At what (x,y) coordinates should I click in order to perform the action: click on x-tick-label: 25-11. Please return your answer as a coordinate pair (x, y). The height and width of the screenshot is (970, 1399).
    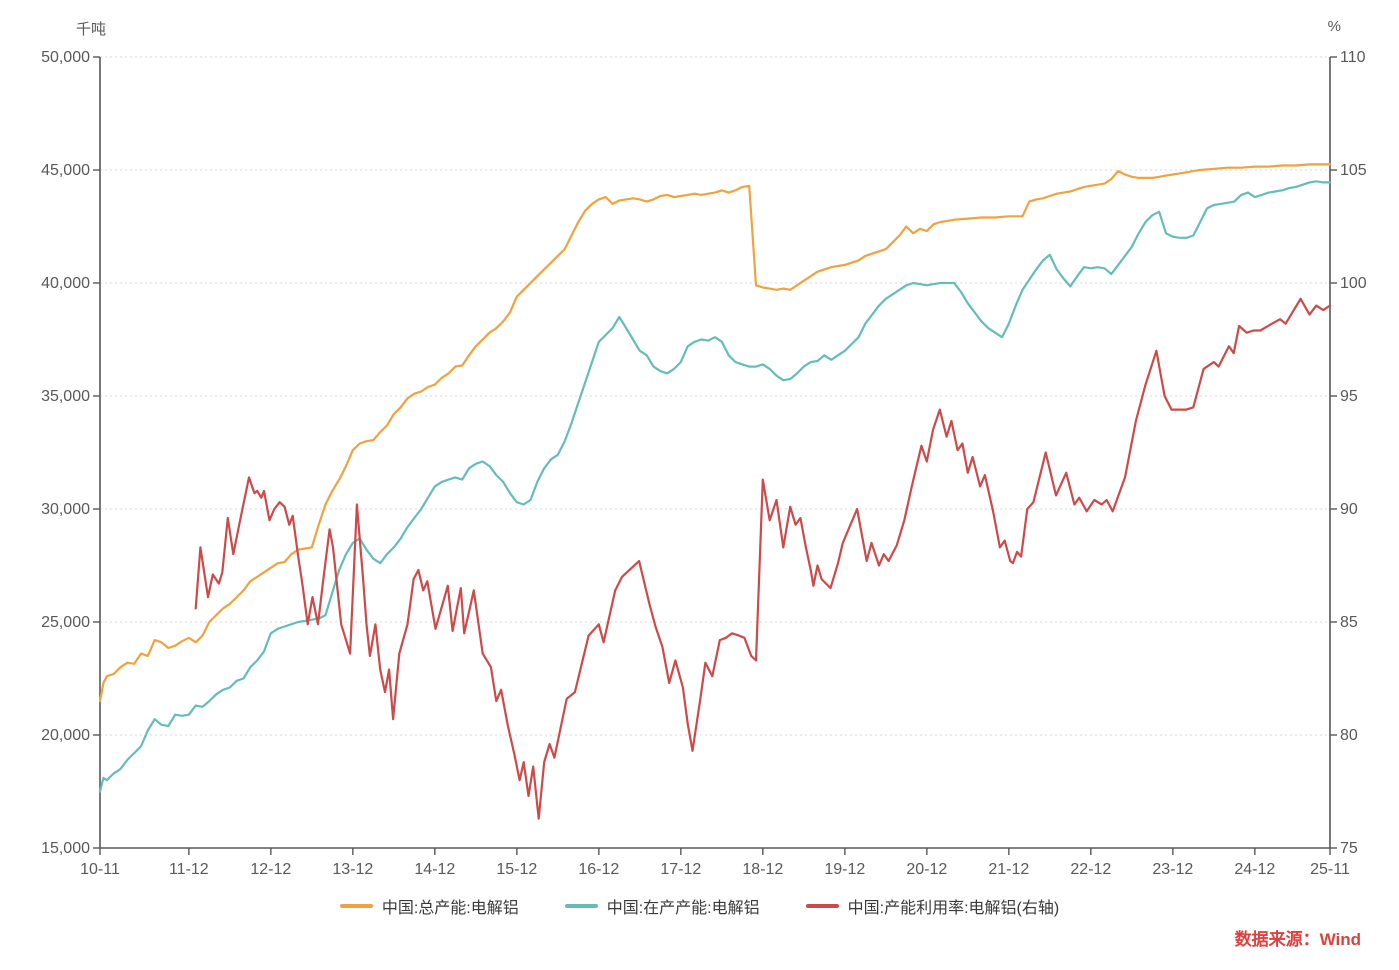
    Looking at the image, I should click on (1330, 869).